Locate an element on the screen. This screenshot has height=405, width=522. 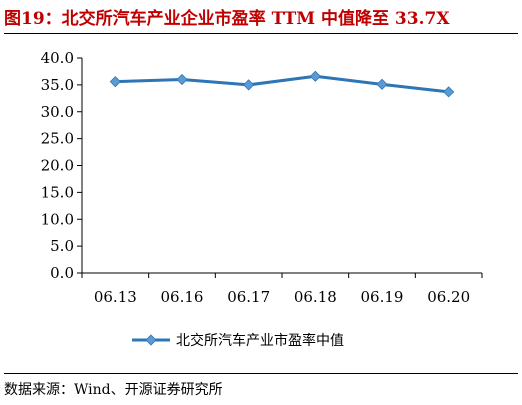
chart-title: 图19：北交所汽车产业企业市盈率 TTM 中值降至 33.7X is located at coordinates (227, 19).